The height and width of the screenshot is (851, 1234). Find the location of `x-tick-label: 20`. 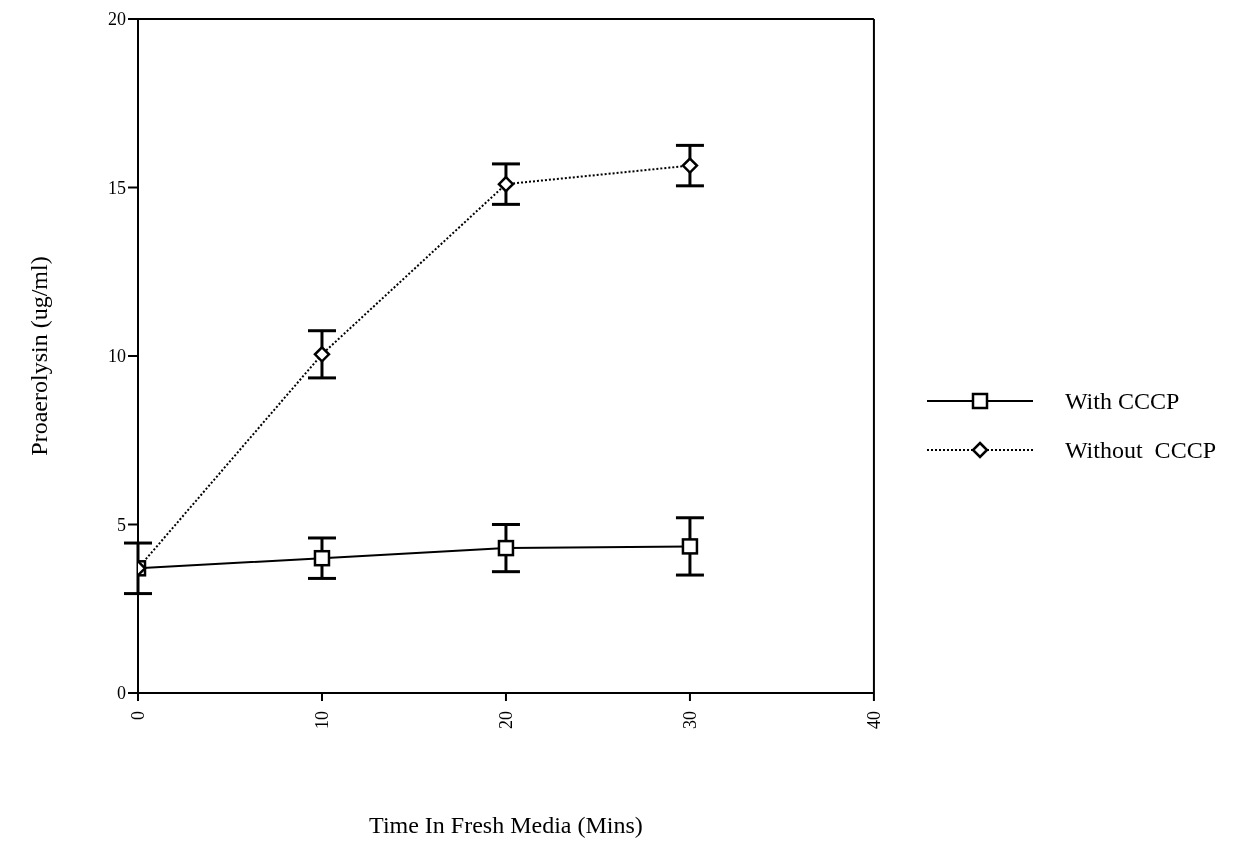

x-tick-label: 20 is located at coordinates (505, 720).